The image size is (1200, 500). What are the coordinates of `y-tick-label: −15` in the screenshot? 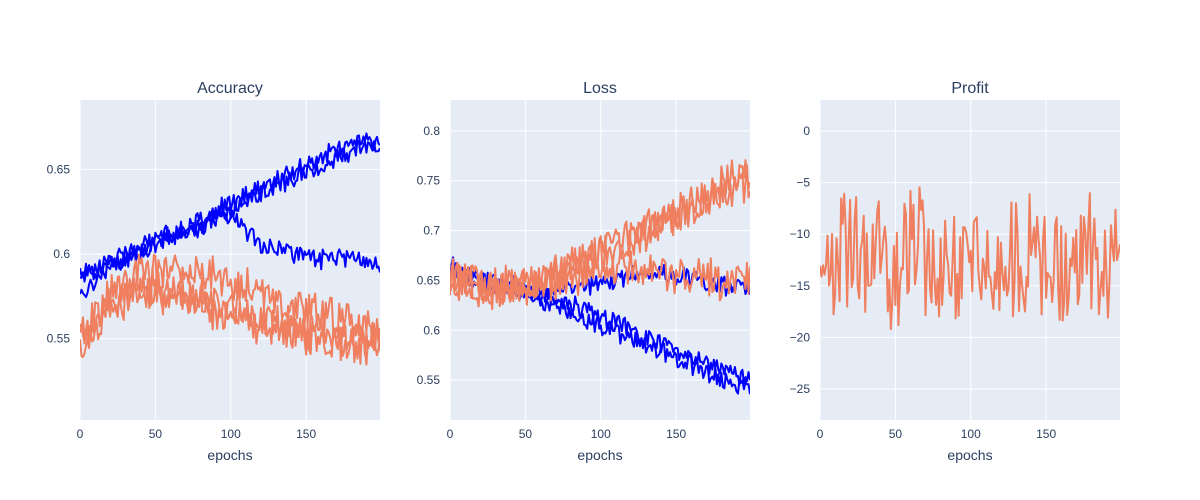 It's located at (800, 286).